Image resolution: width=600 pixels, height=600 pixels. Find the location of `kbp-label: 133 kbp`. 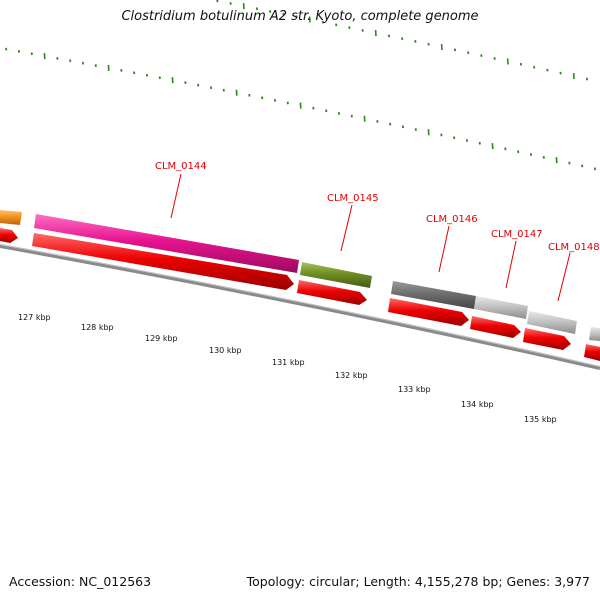

kbp-label: 133 kbp is located at coordinates (414, 389).